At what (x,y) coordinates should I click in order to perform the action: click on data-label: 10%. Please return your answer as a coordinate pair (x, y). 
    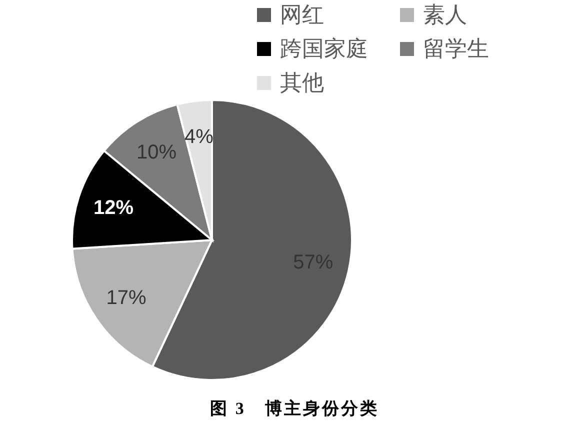
    Looking at the image, I should click on (156, 153).